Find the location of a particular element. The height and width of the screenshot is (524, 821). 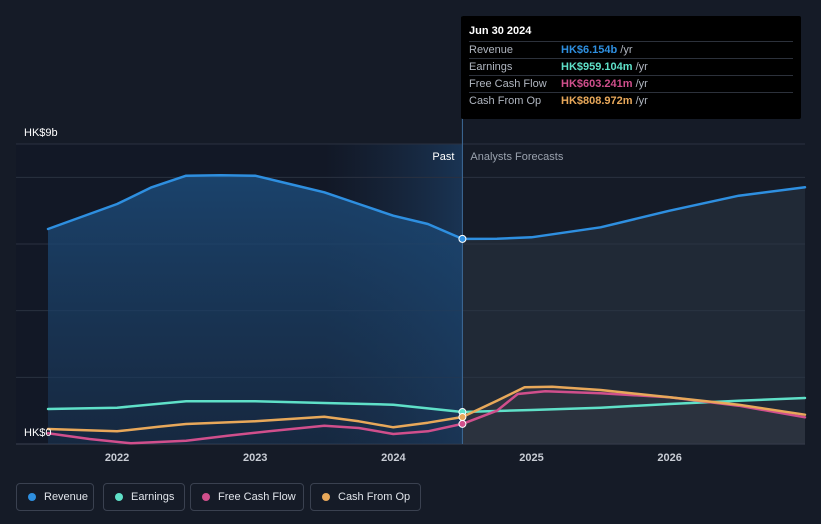

legend-label: Revenue is located at coordinates (66, 497).